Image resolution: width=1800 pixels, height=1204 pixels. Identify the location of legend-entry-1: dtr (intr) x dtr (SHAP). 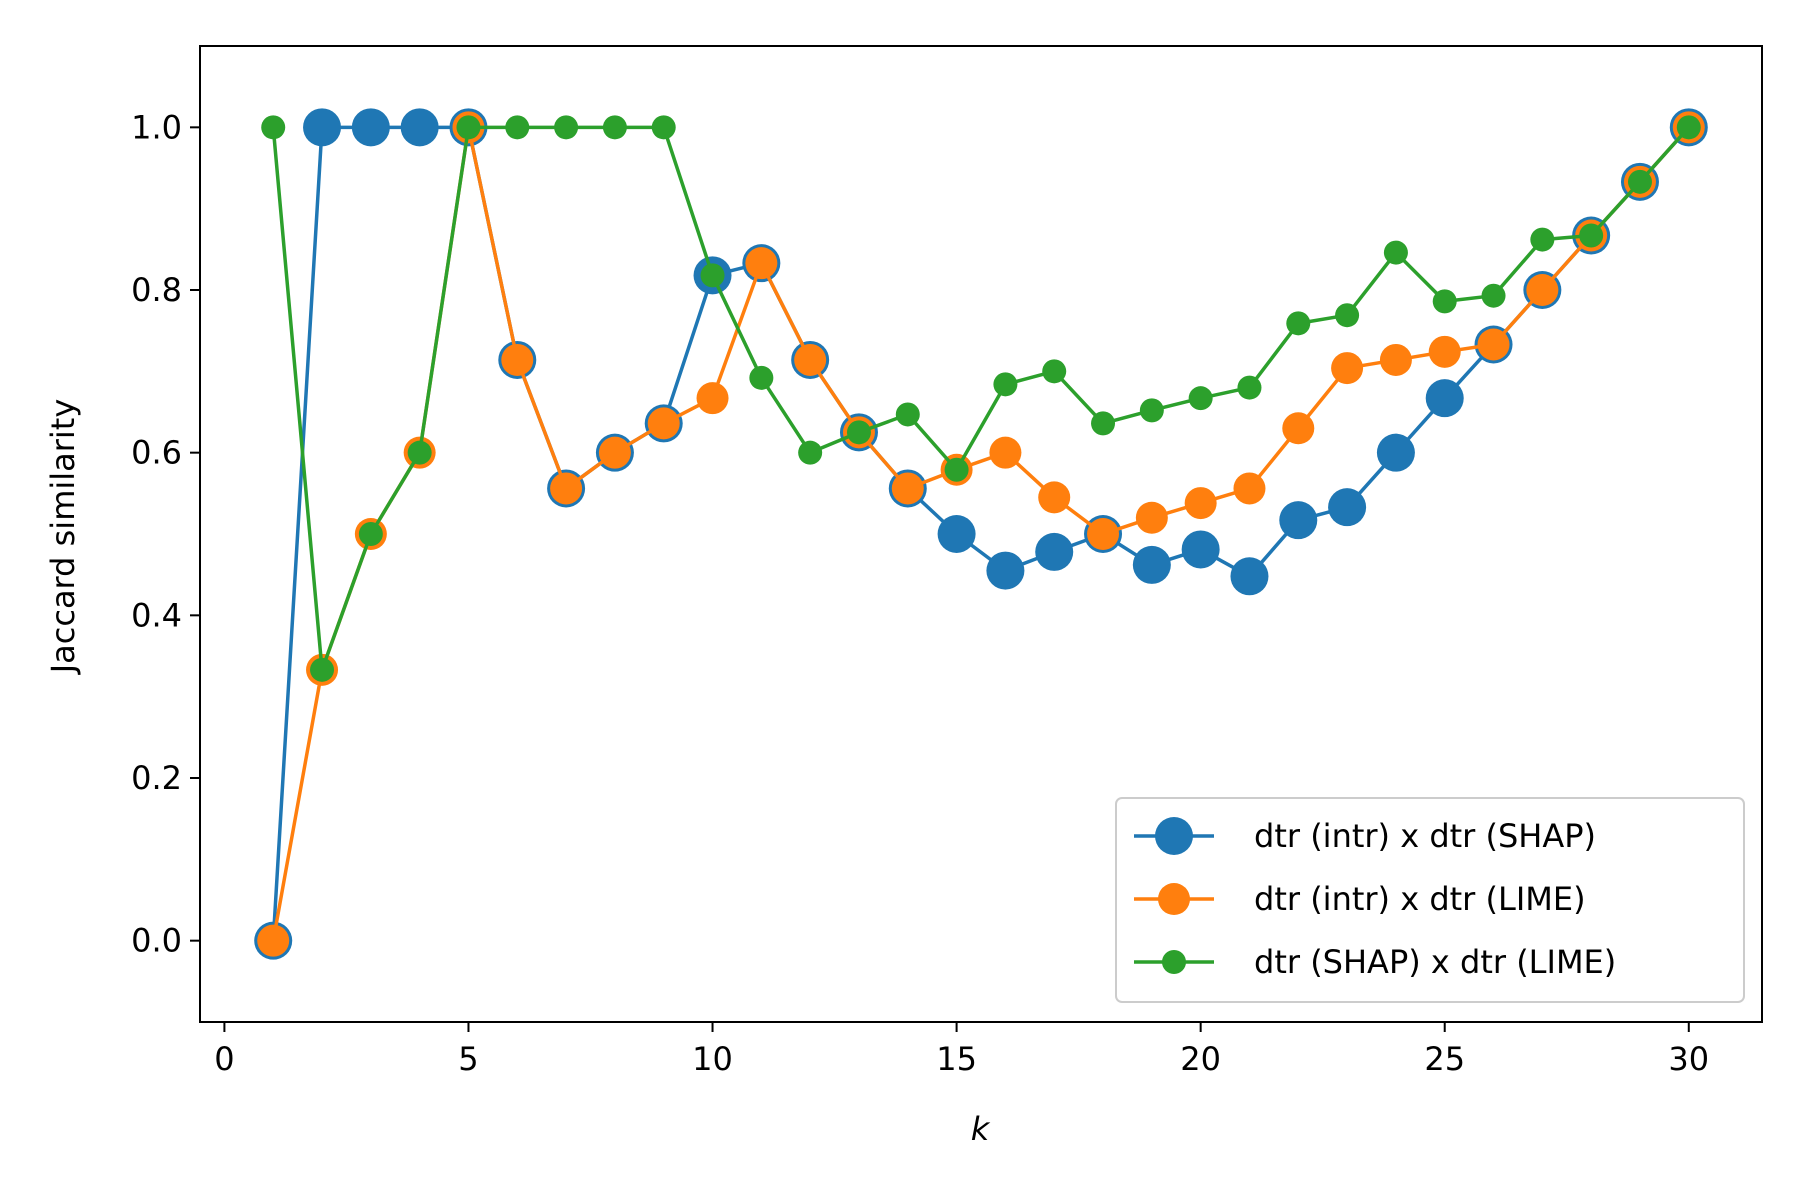
(1365, 836).